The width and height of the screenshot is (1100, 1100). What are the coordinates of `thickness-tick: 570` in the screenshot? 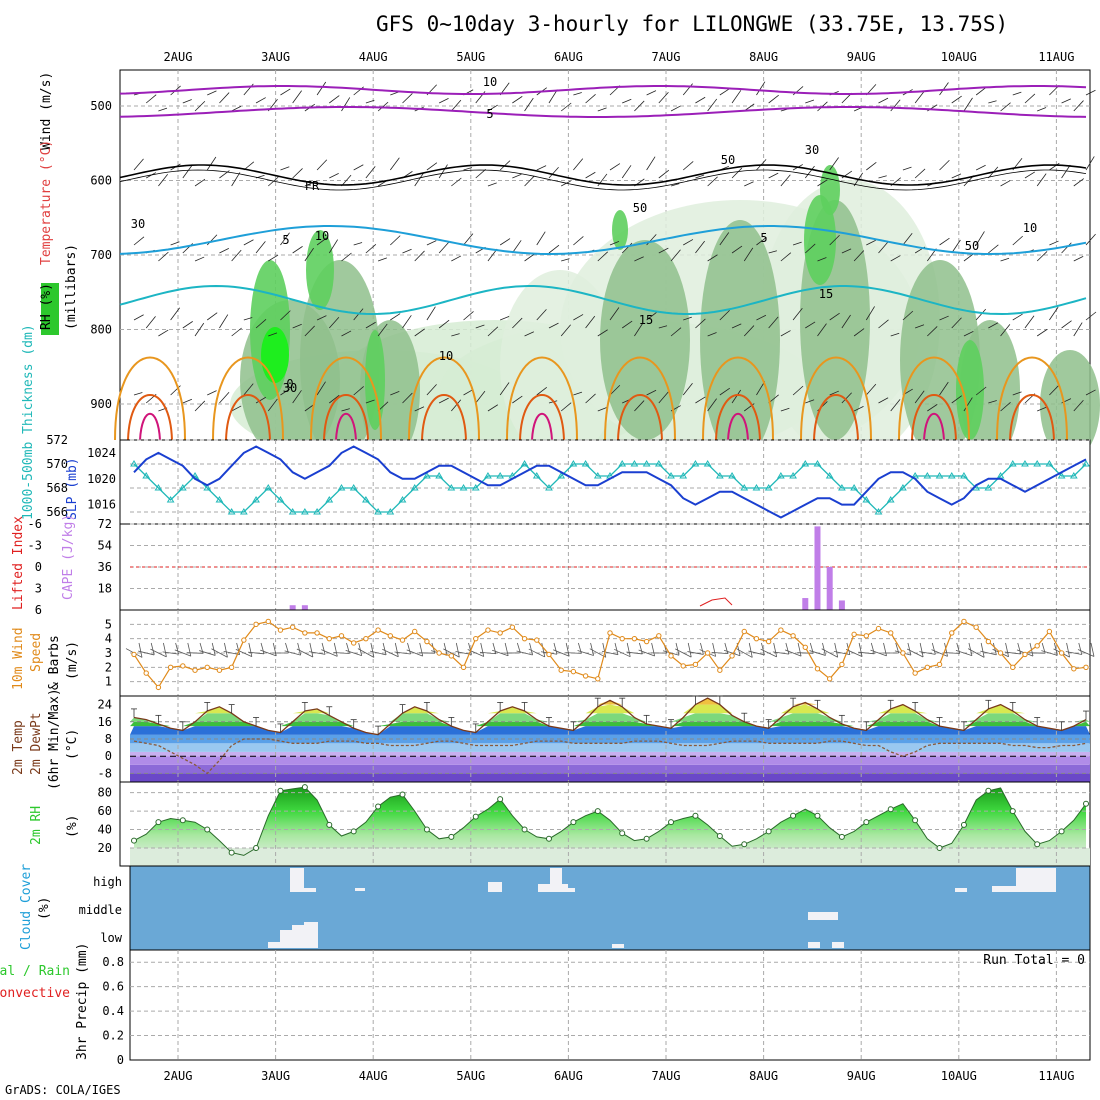 It's located at (57, 464).